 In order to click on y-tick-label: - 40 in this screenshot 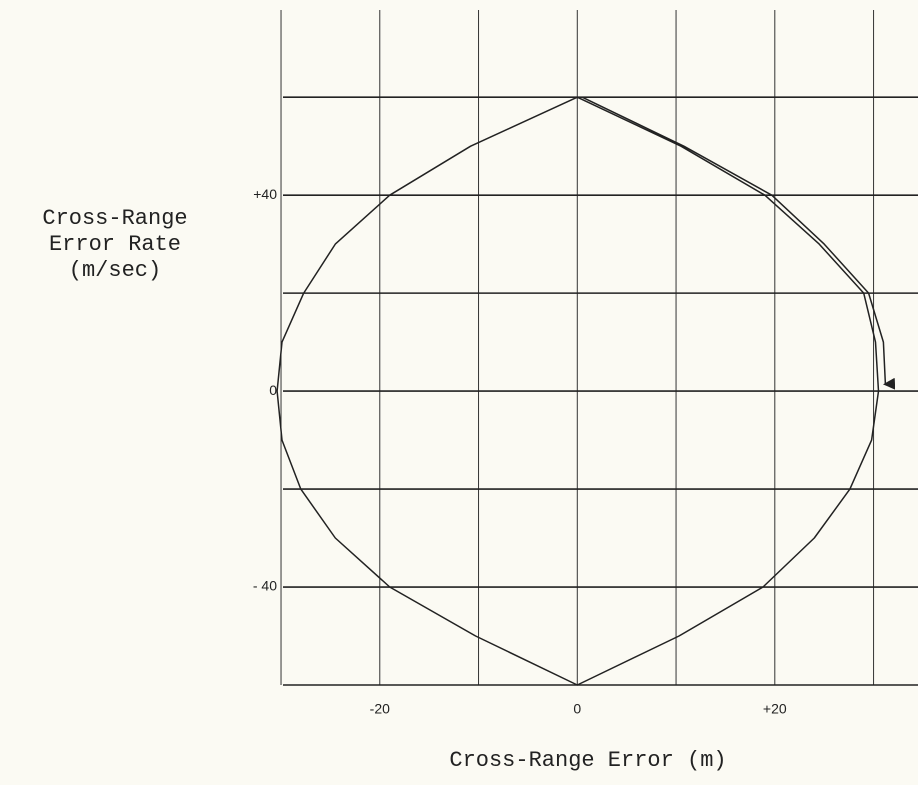, I will do `click(265, 586)`.